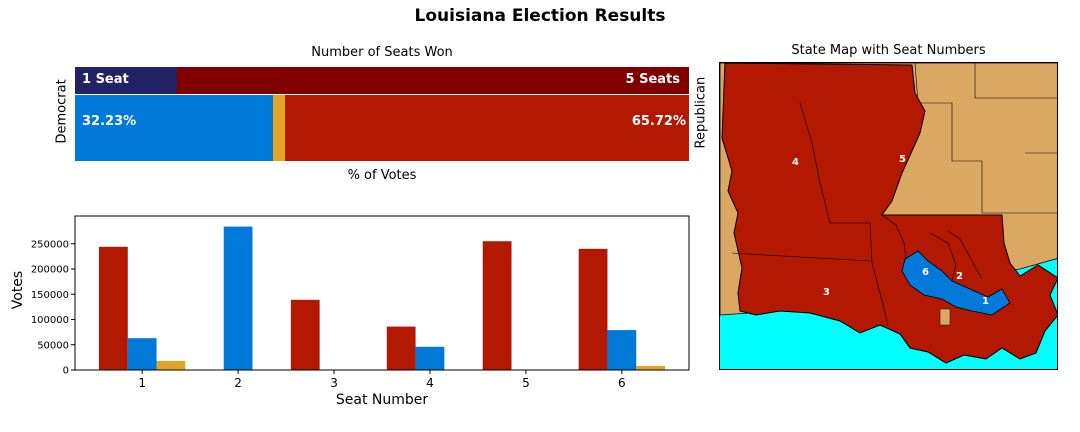  I want to click on democrat-label: Democrat, so click(62, 111).